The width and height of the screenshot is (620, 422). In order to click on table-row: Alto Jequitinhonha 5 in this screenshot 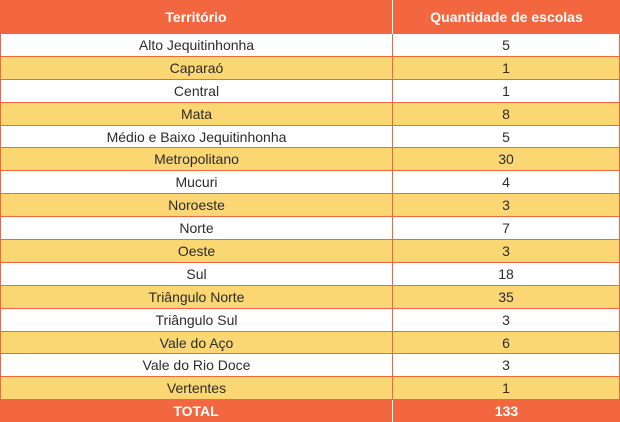, I will do `click(310, 45)`.